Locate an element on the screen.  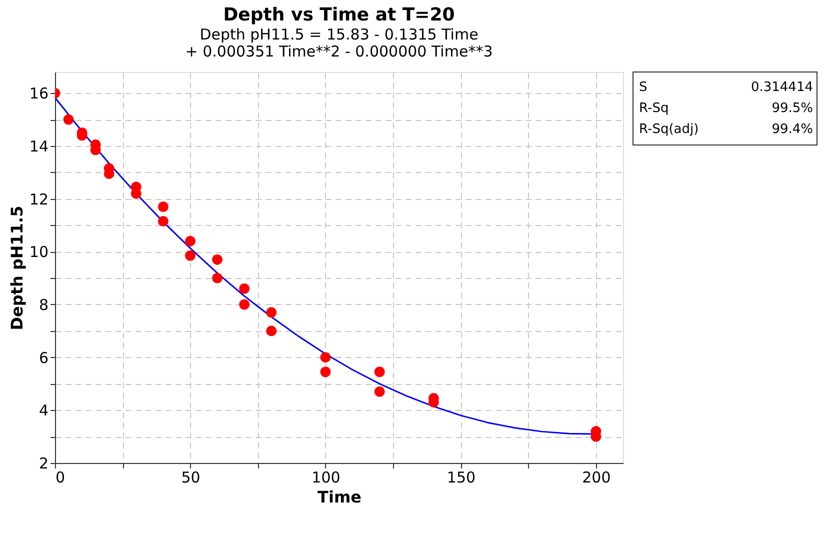
text: R-Sq(adj) is located at coordinates (669, 129).